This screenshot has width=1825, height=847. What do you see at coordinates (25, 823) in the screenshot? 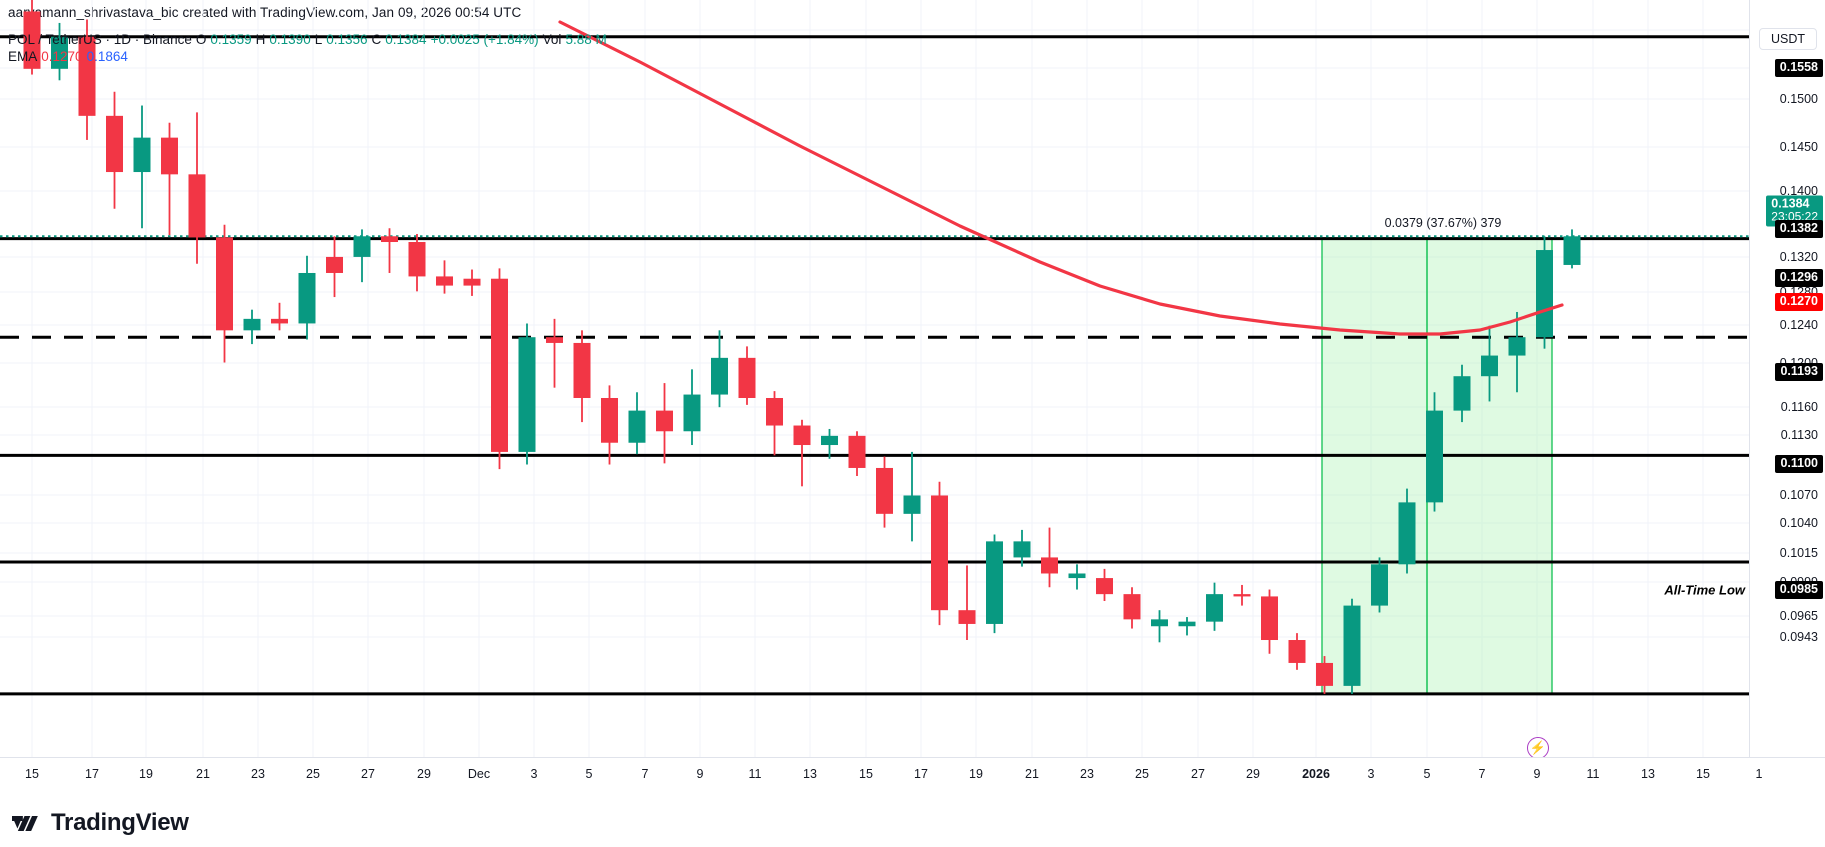
I see `tradingview-mark-icon` at bounding box center [25, 823].